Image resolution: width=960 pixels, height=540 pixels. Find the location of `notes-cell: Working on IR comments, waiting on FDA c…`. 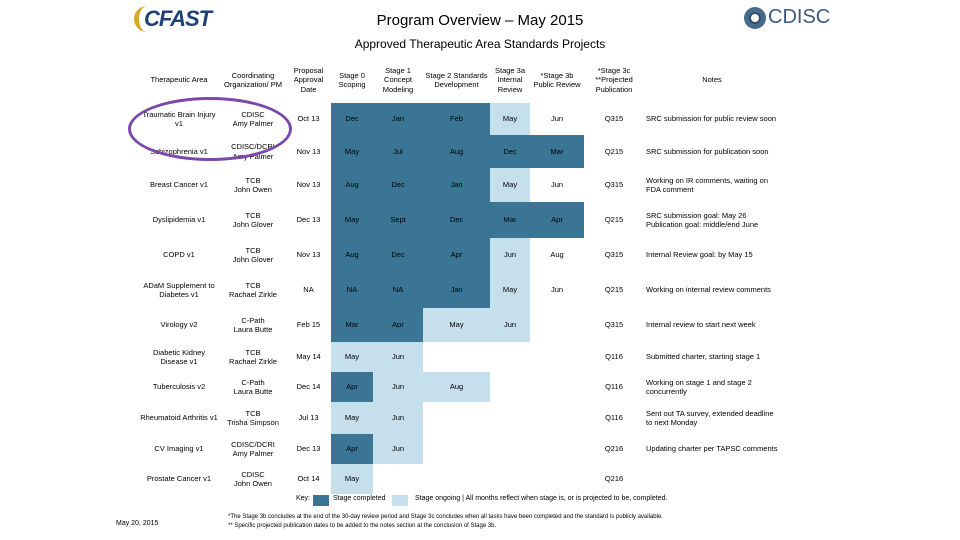

notes-cell: Working on IR comments, waiting on FDA c… is located at coordinates (712, 185).